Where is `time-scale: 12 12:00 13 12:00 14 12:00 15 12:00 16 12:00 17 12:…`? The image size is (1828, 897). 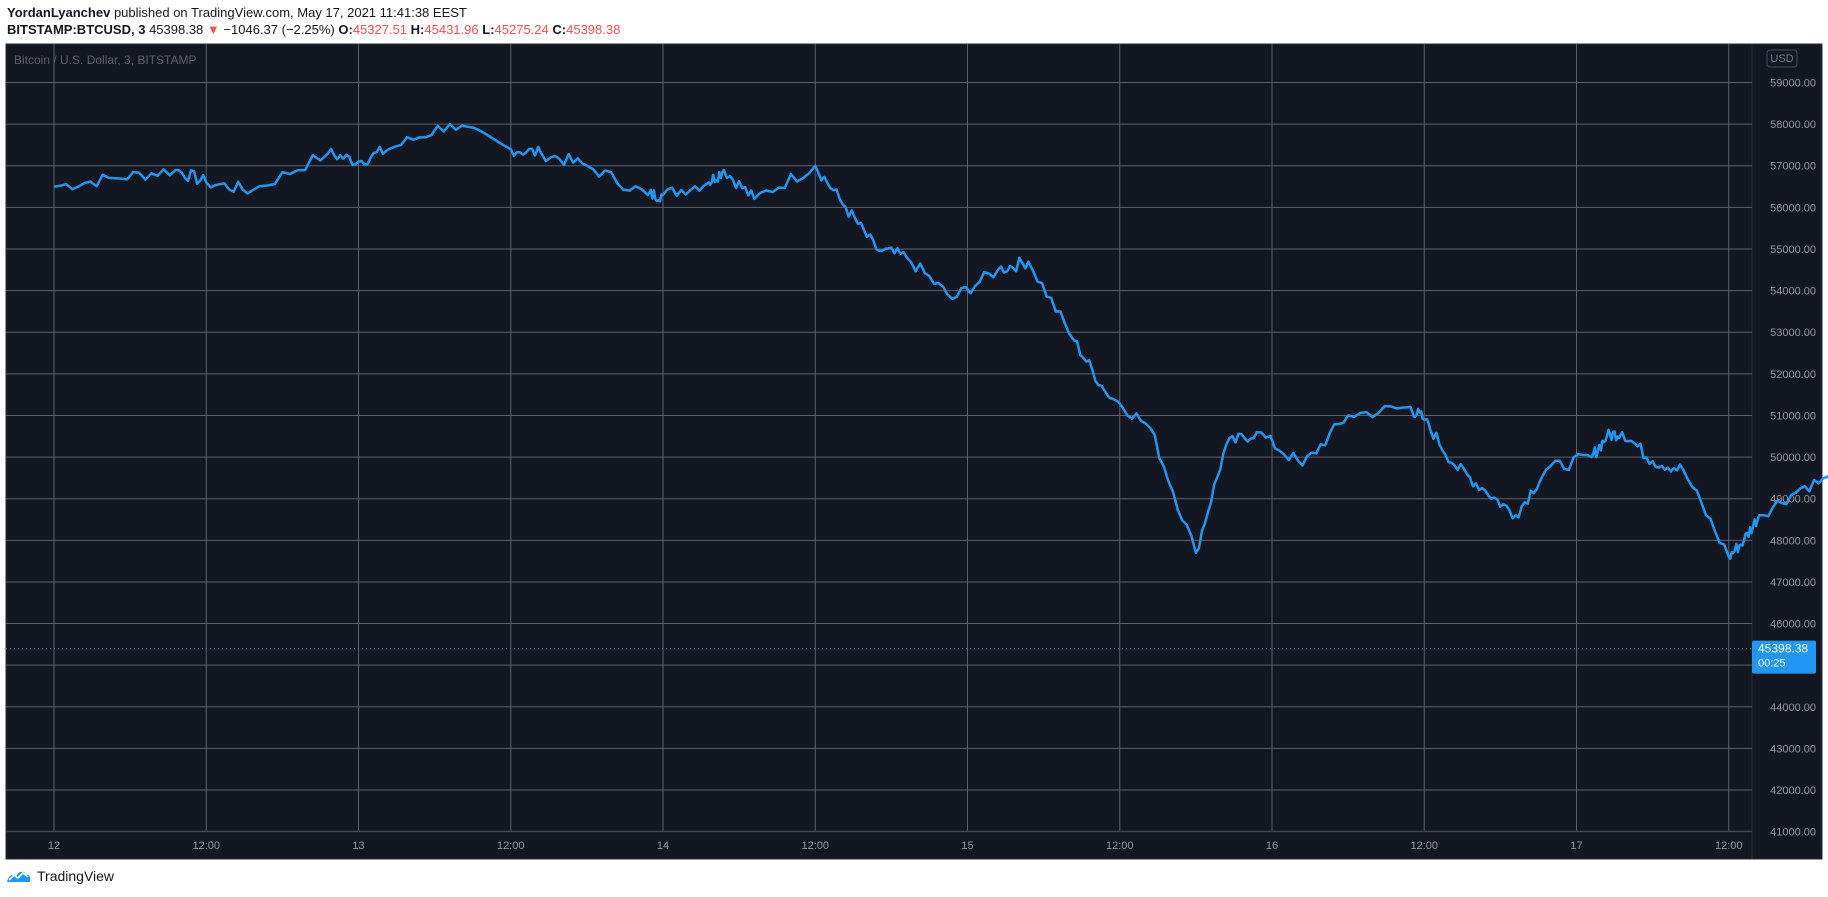 time-scale: 12 12:00 13 12:00 14 12:00 15 12:00 16 12:00 17 12:… is located at coordinates (895, 846).